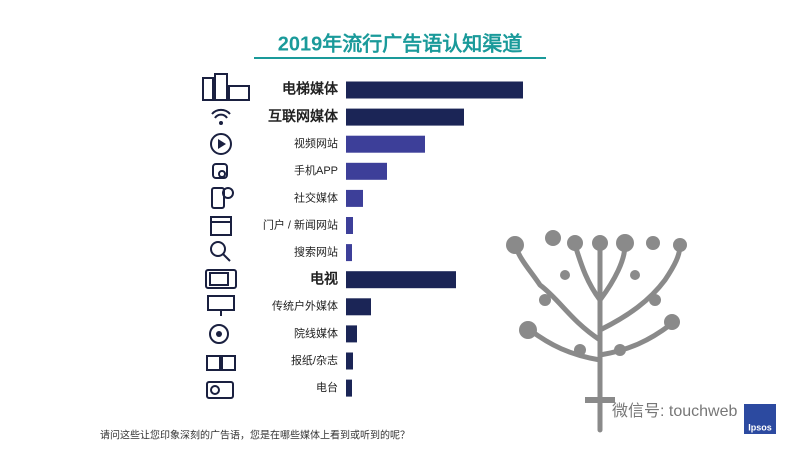  Describe the element at coordinates (596, 331) in the screenshot. I see `tree-illustration` at that location.